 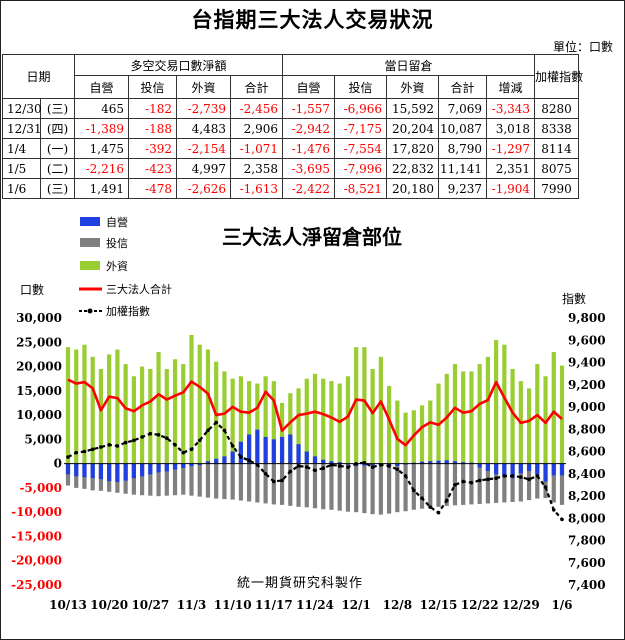 What do you see at coordinates (57, 188) in the screenshot?
I see `row-weekday: (三)` at bounding box center [57, 188].